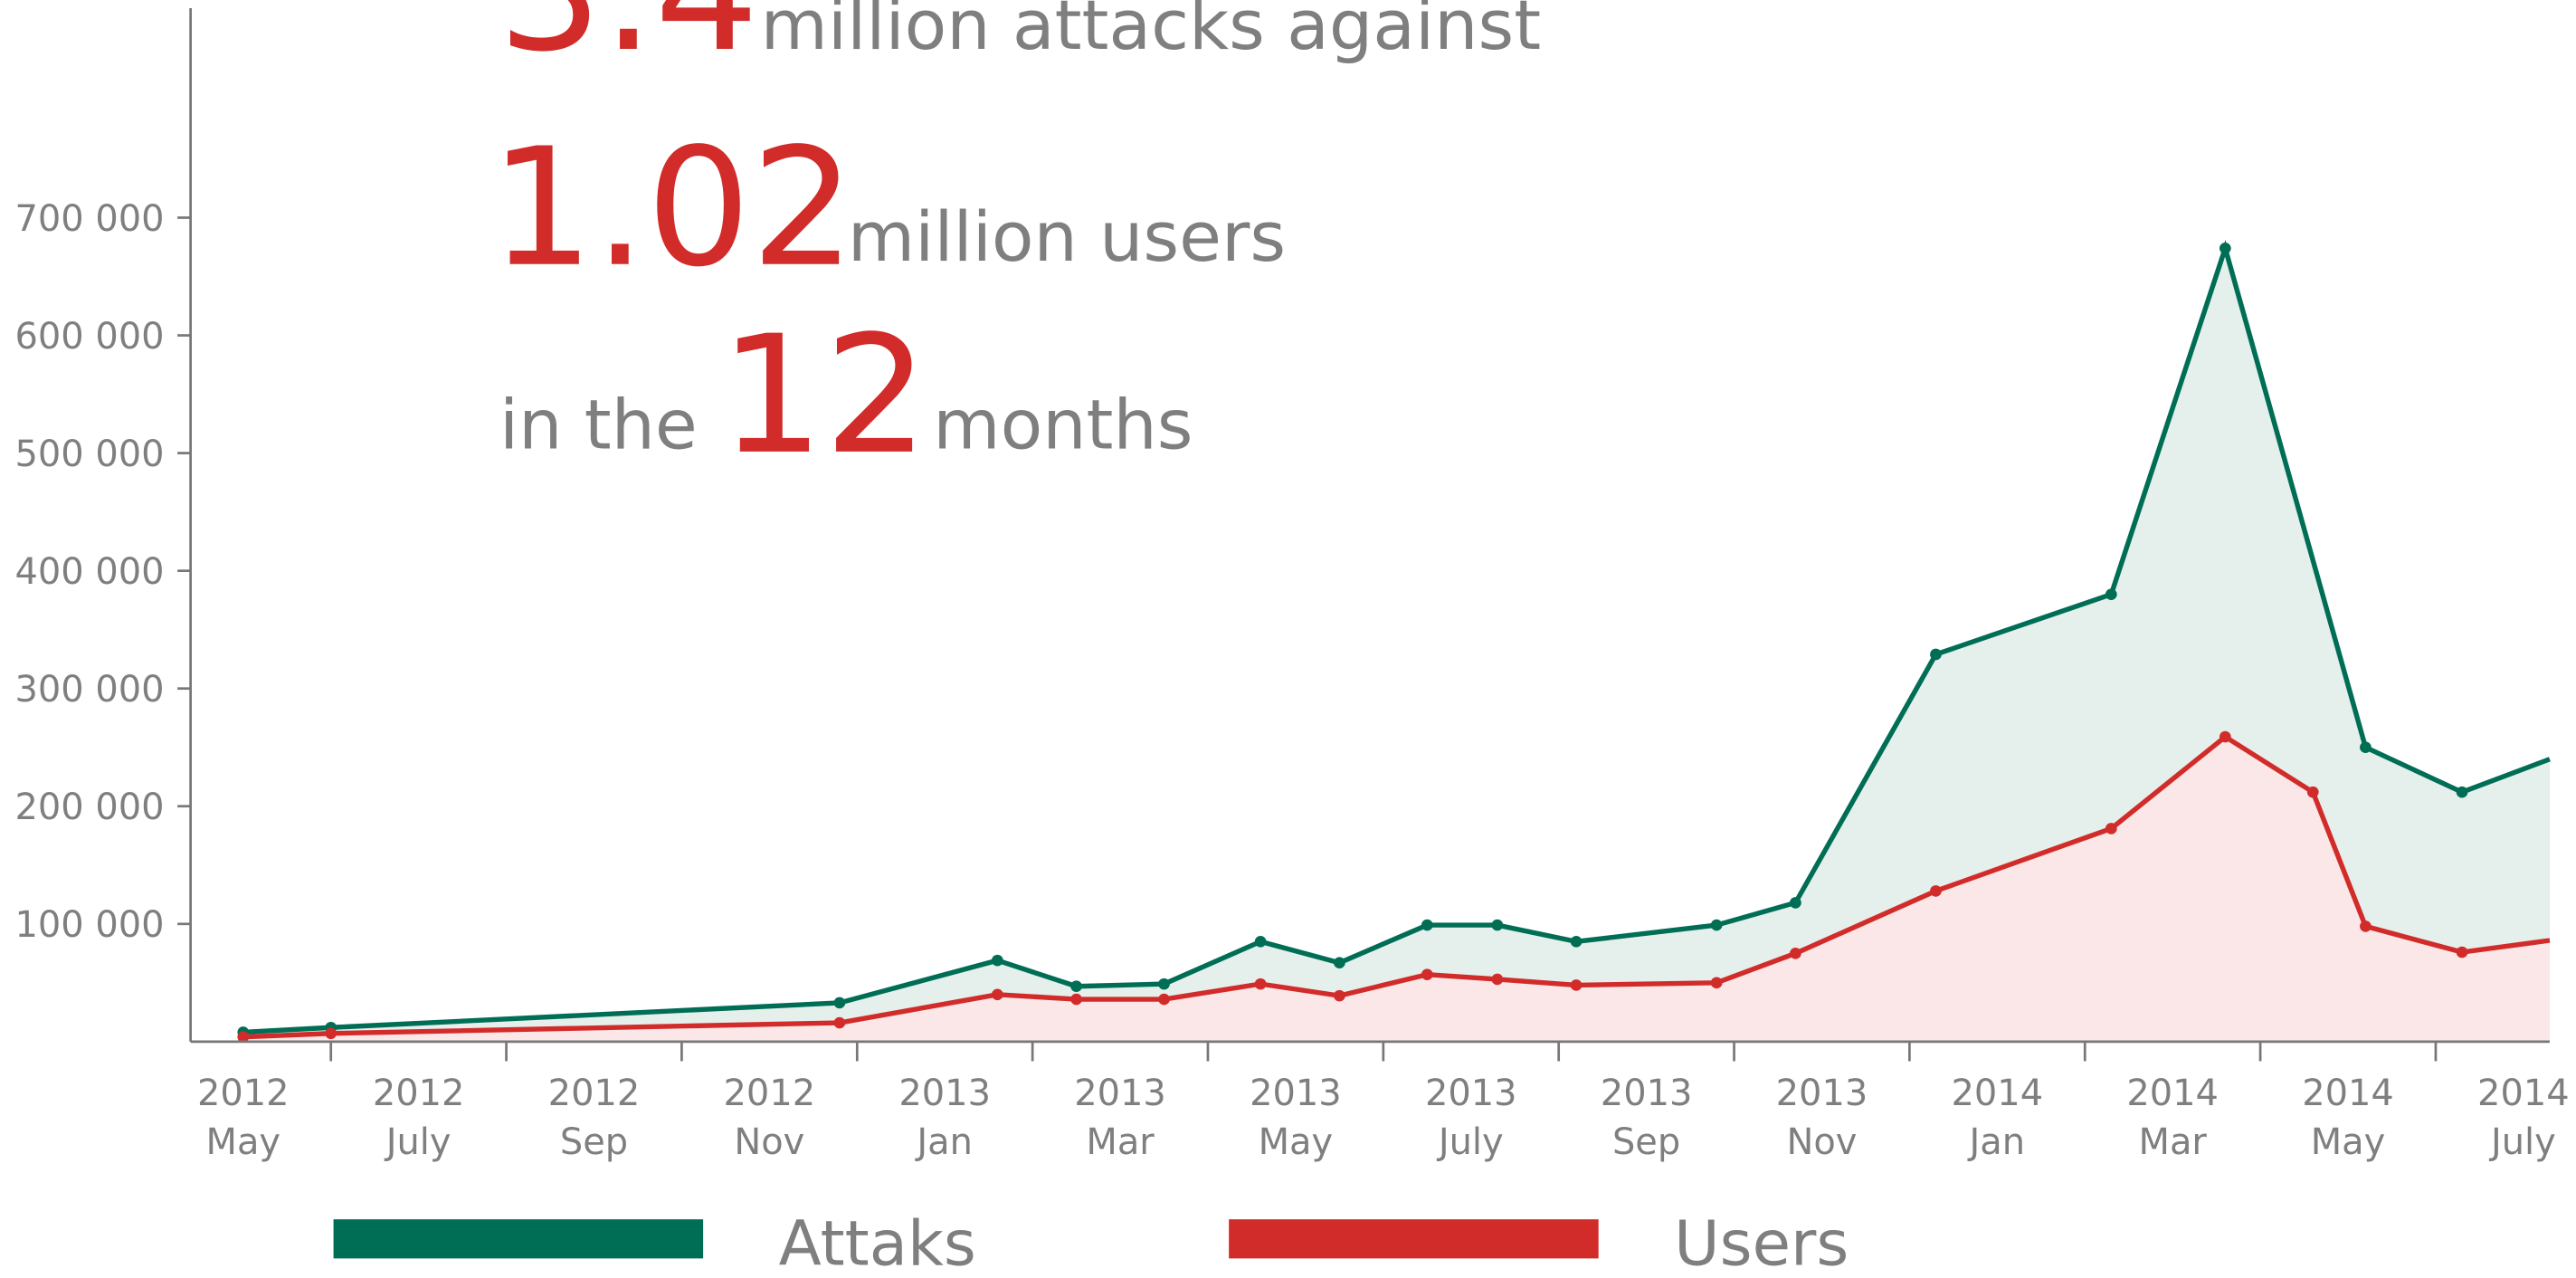  I want to click on y-tick-label: 400 000, so click(89, 572).